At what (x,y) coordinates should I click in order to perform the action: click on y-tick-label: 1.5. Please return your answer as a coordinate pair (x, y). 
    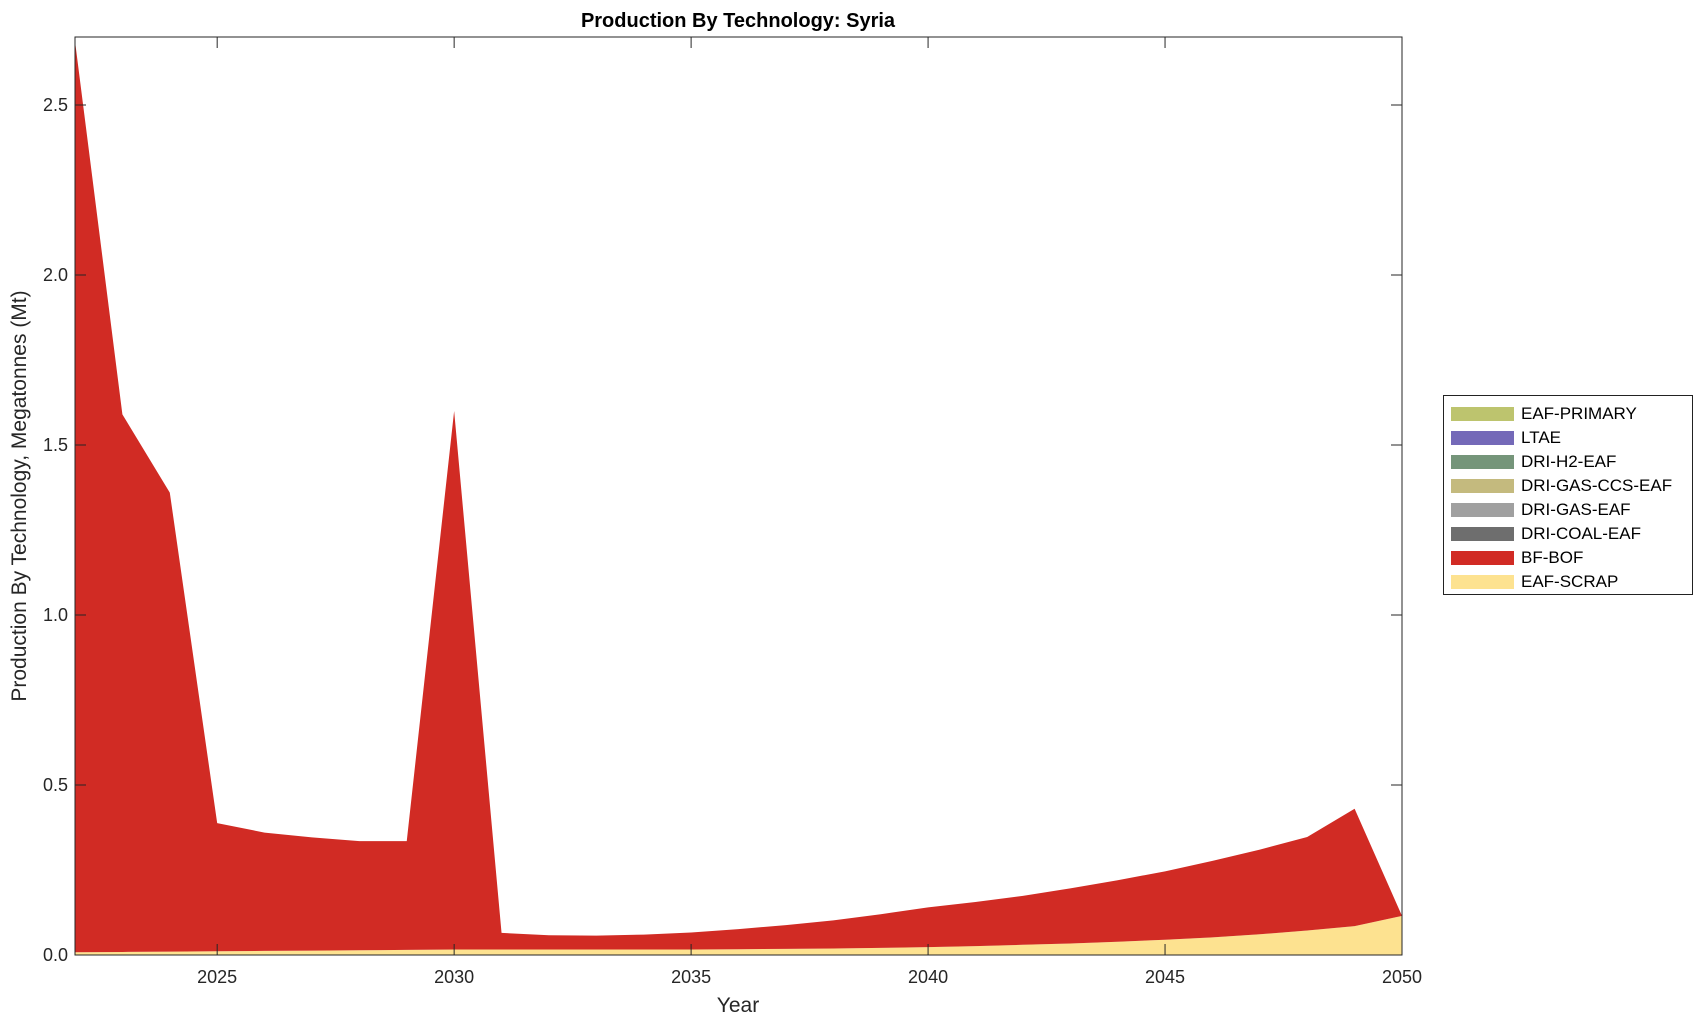
    Looking at the image, I should click on (55, 445).